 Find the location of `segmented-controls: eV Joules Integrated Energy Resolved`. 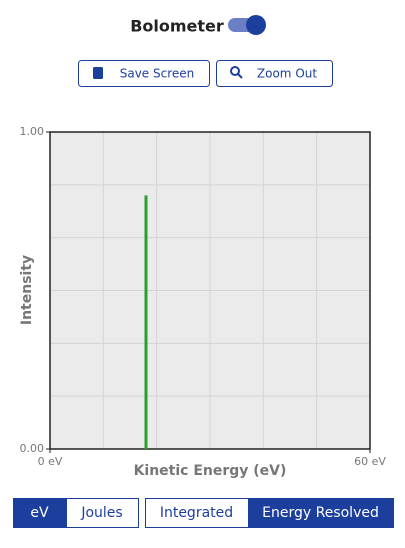

segmented-controls: eV Joules Integrated Energy Resolved is located at coordinates (203, 513).